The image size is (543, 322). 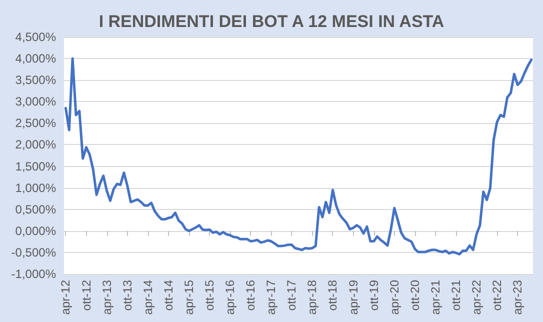 I want to click on x-tick-label: apr-22, so click(x=477, y=297).